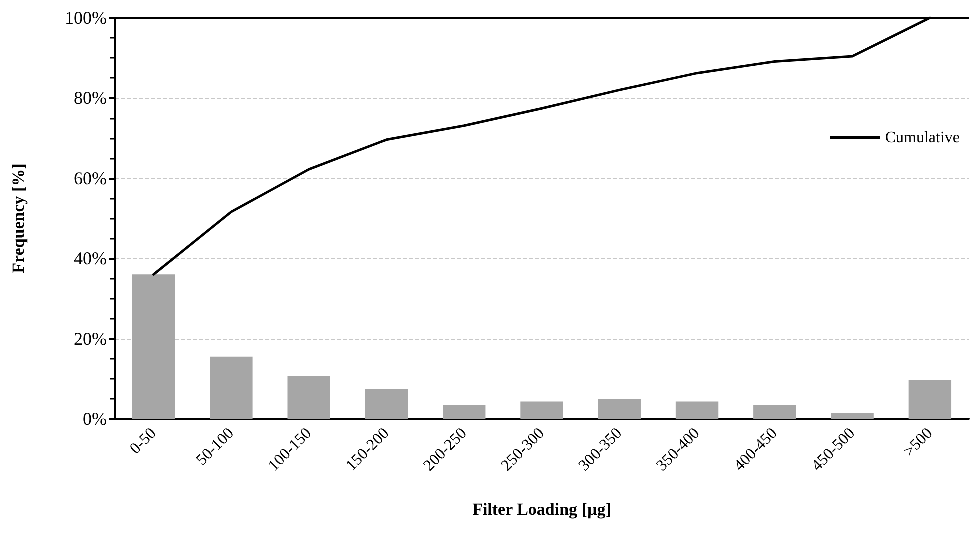 This screenshot has height=536, width=977. I want to click on y-axis-title: Frequency [%], so click(18, 219).